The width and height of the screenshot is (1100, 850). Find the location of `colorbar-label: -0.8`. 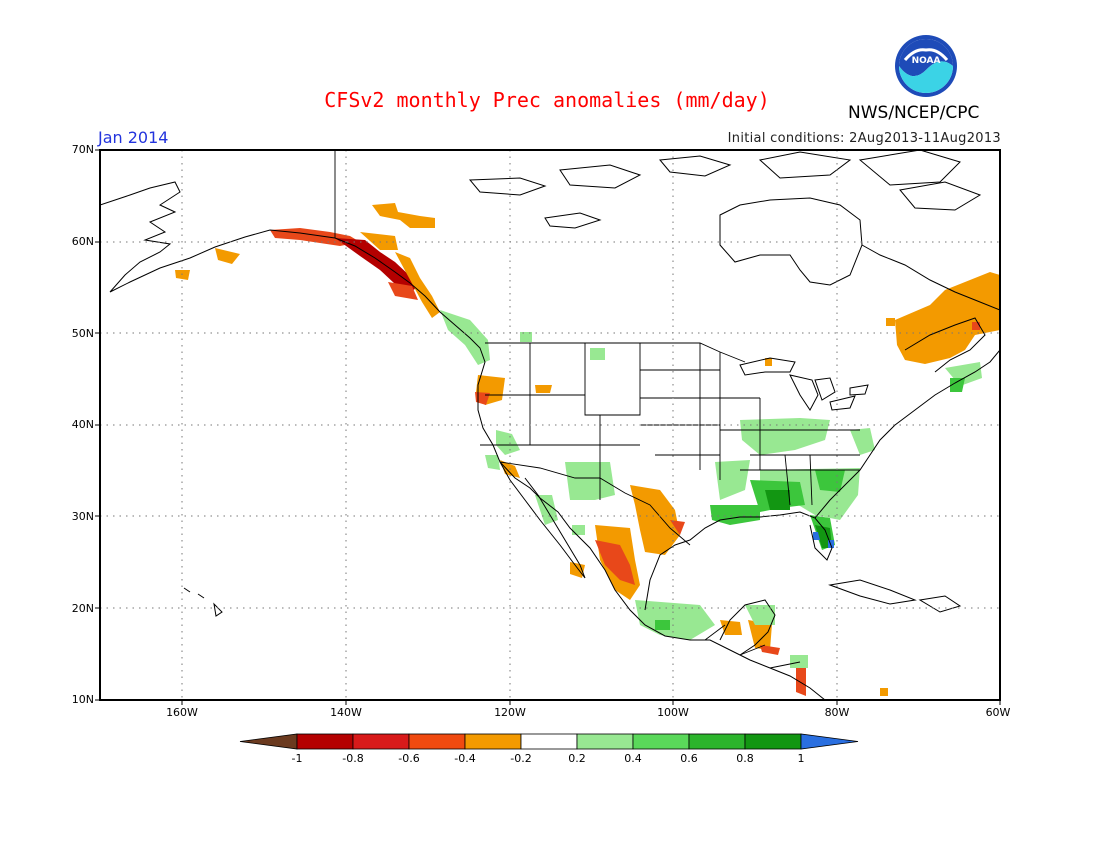

colorbar-label: -0.8 is located at coordinates (353, 758).